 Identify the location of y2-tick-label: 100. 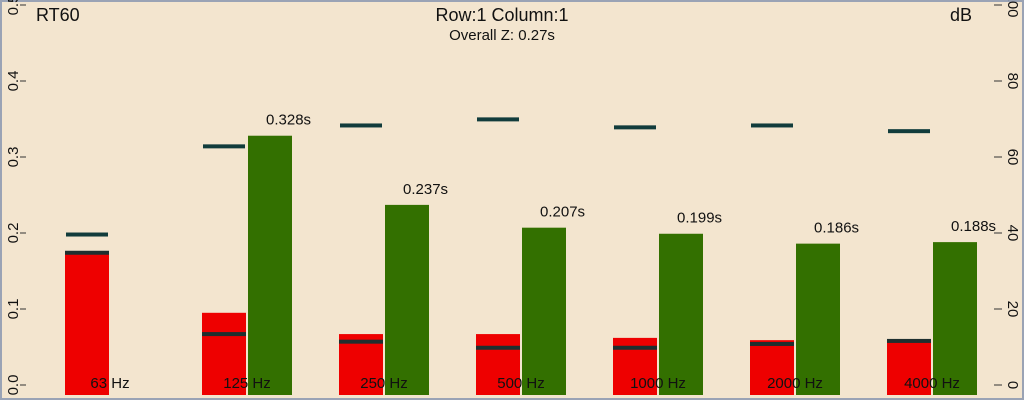
(1012, 9).